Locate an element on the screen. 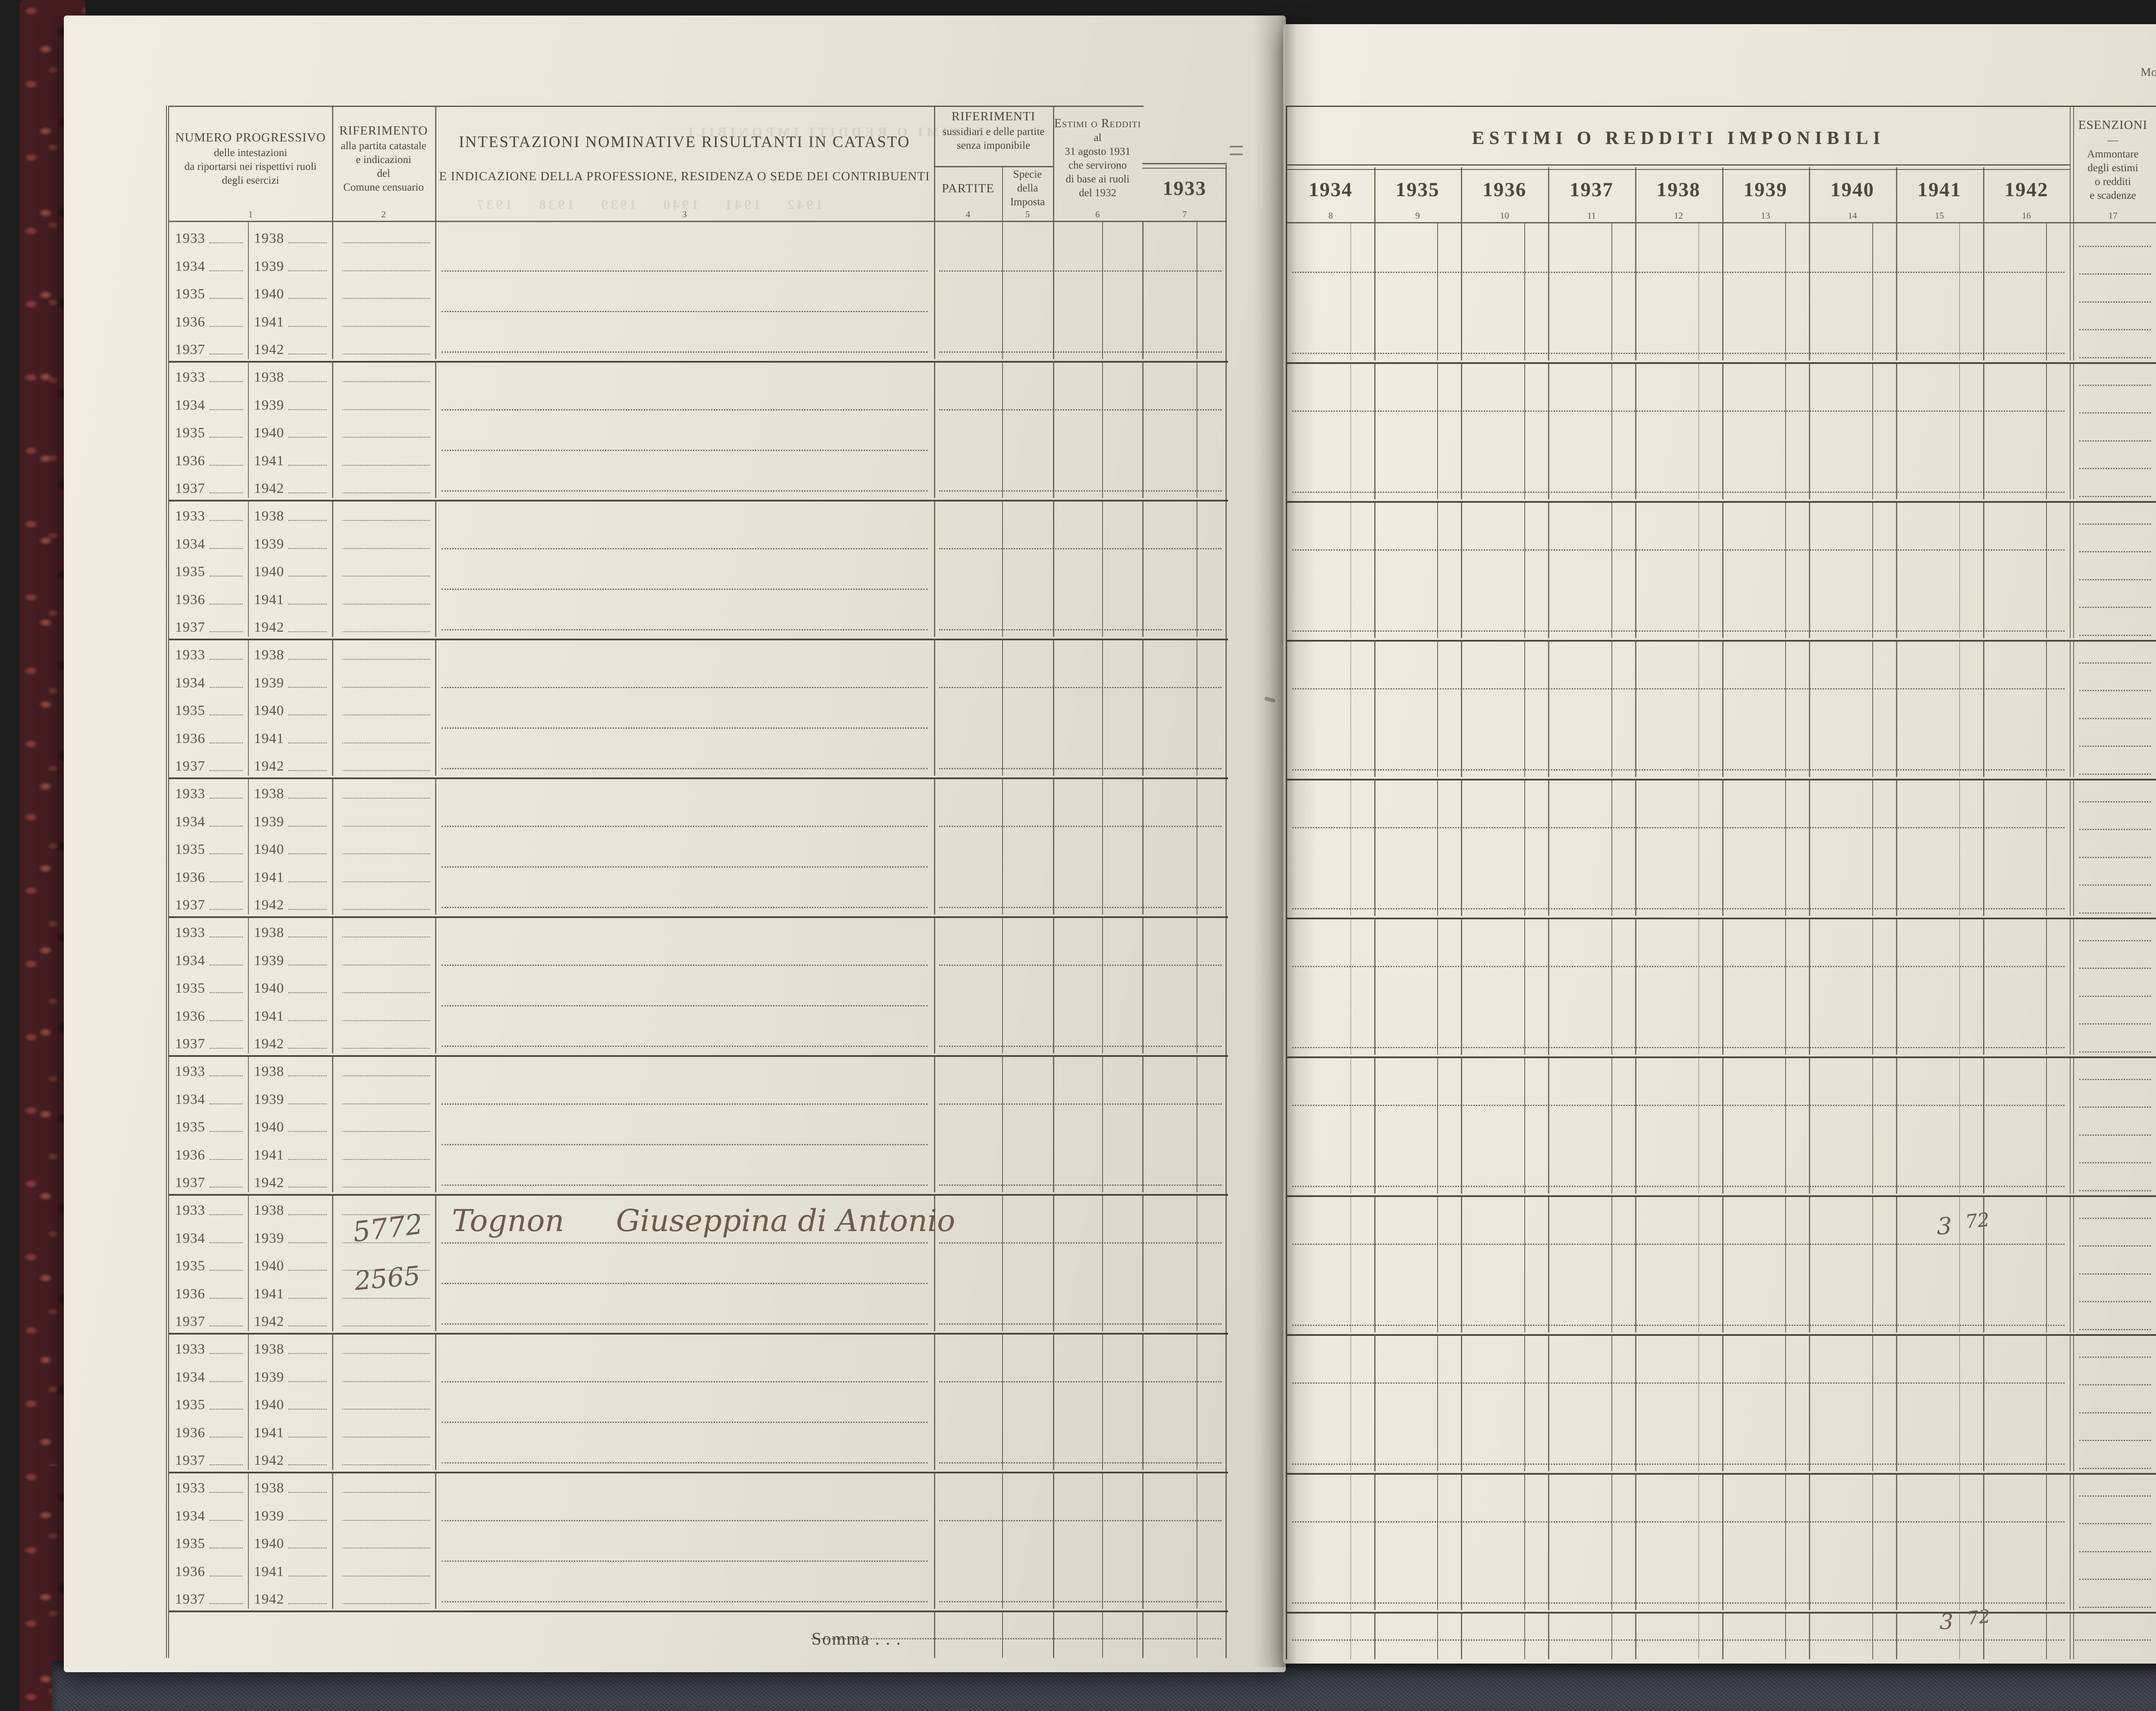 The image size is (2156, 1711). header-year-1940: 1940 14 is located at coordinates (1852, 195).